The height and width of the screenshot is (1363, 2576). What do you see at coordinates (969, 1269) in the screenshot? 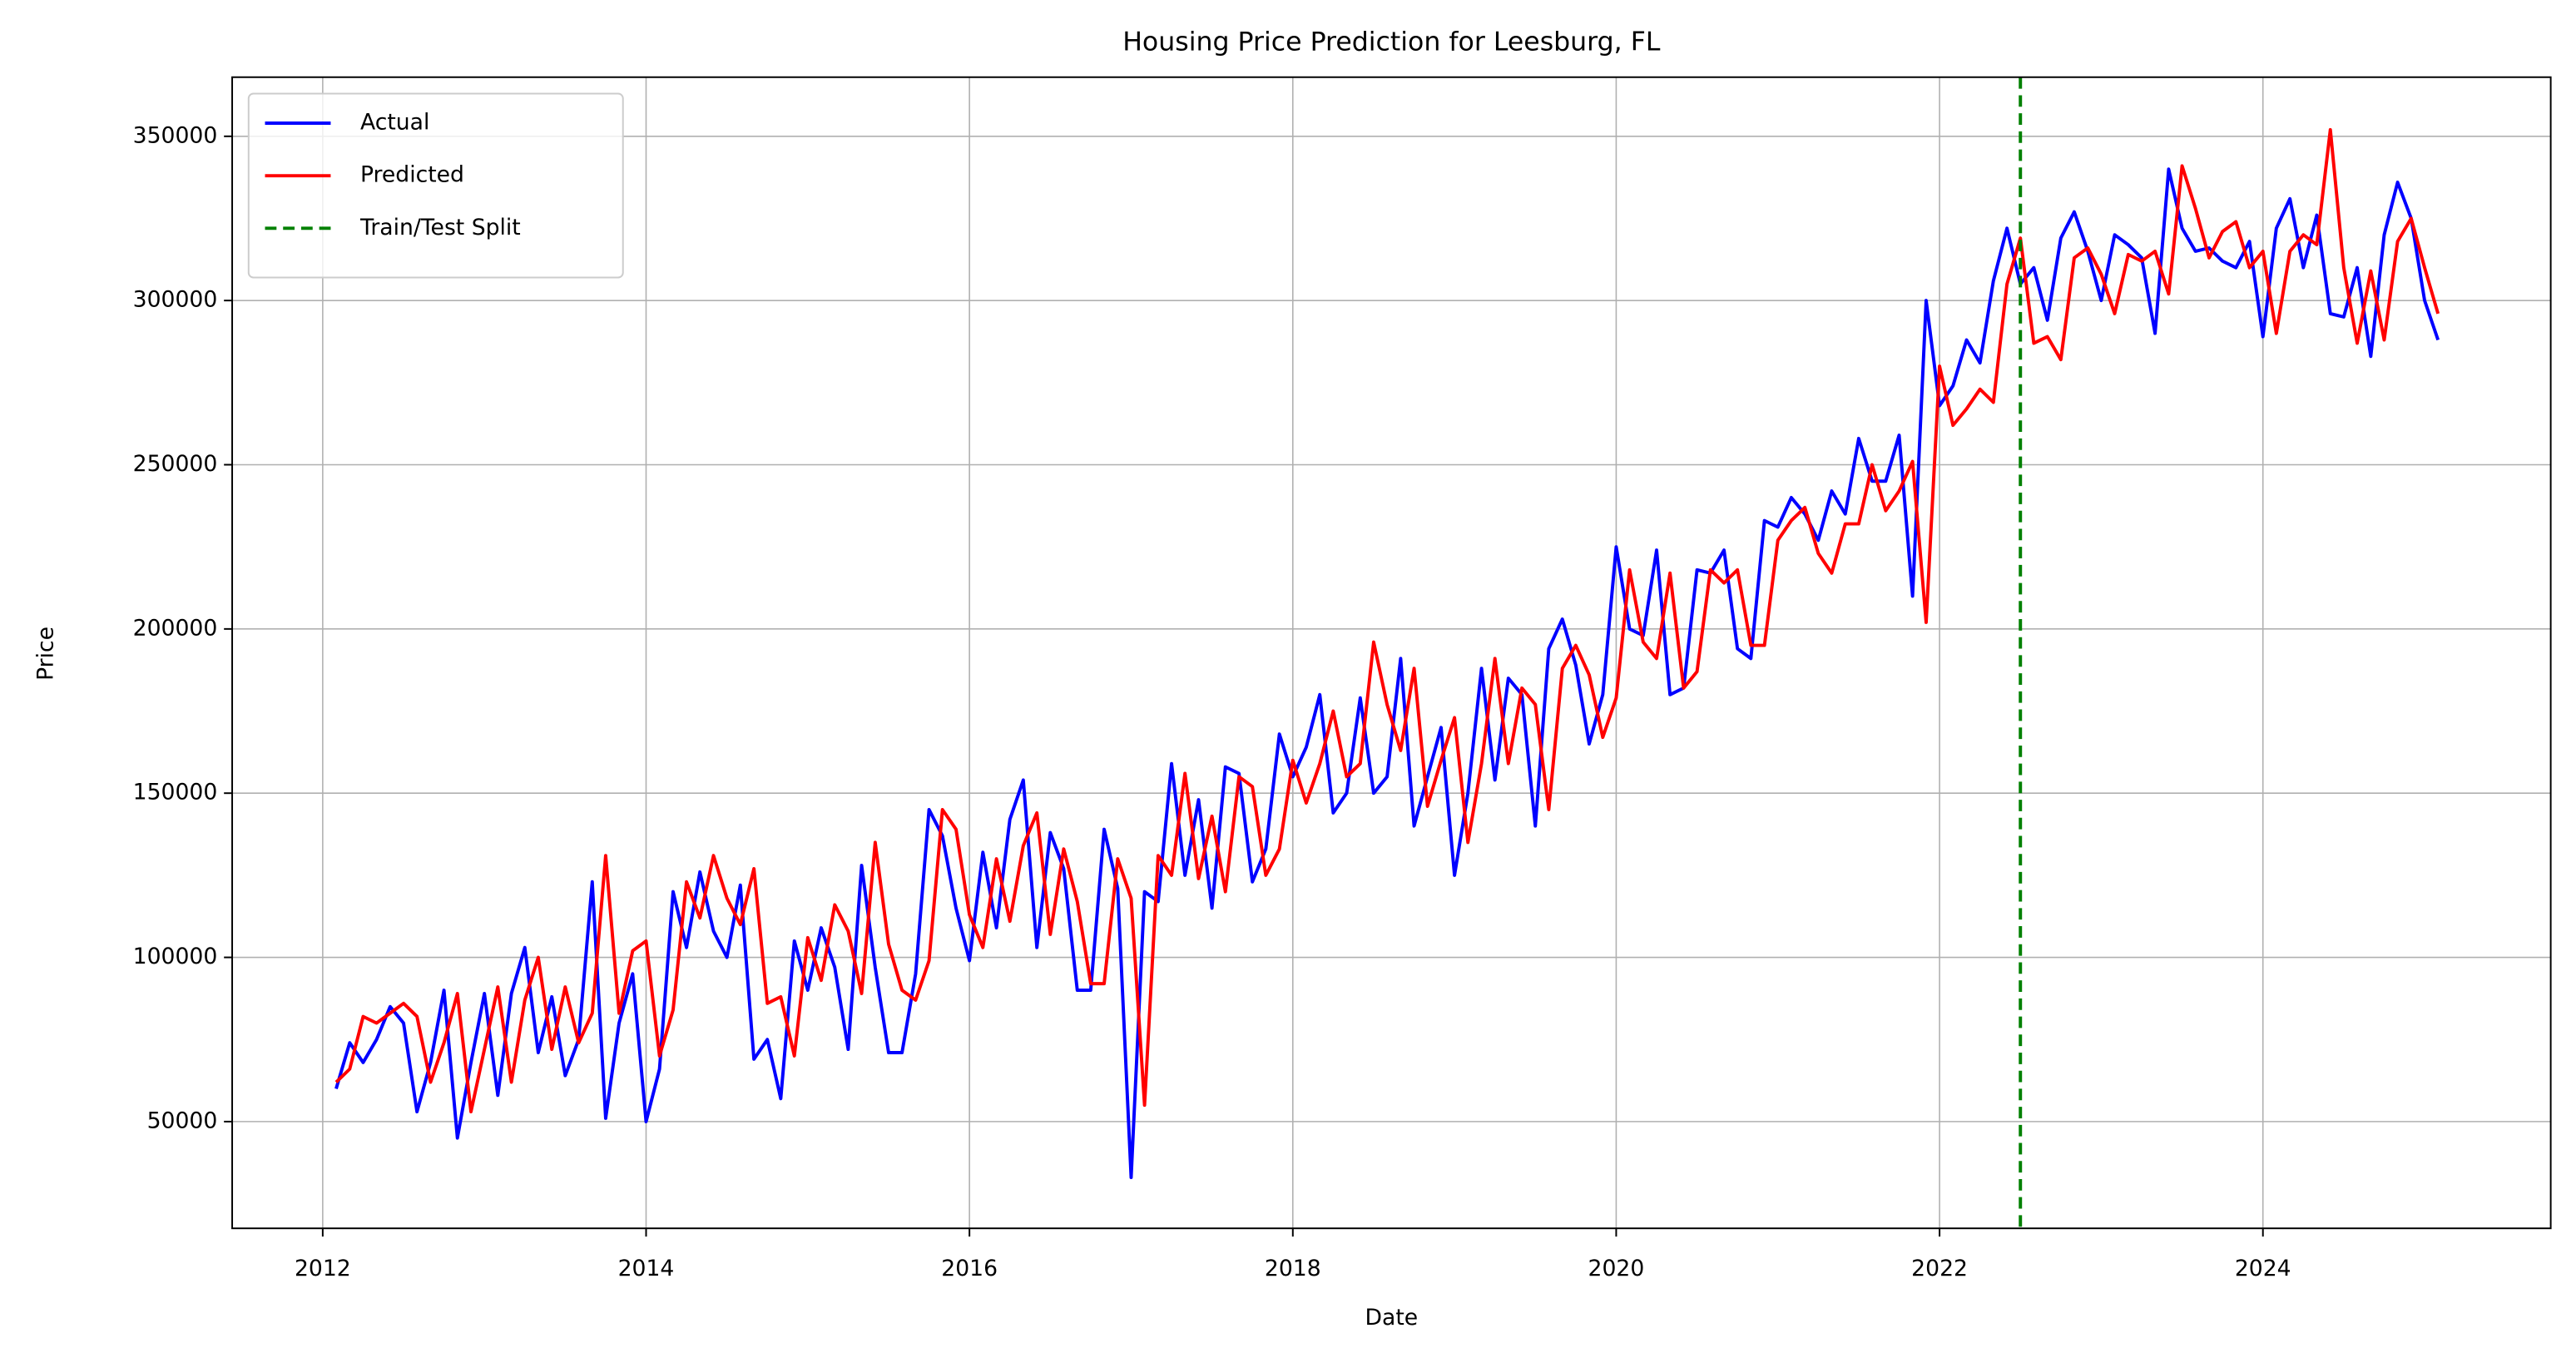
I see `x-tick-label: 2016` at bounding box center [969, 1269].